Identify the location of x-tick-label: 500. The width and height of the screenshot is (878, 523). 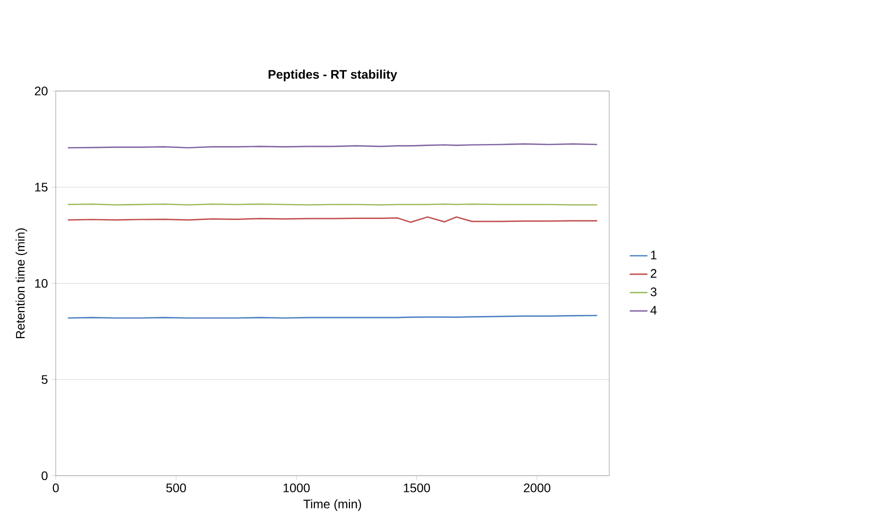
(176, 488).